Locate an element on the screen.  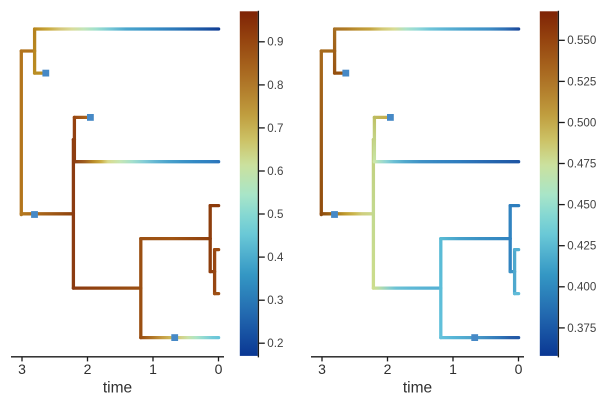
svg-text: 0.475 is located at coordinates (581, 163).